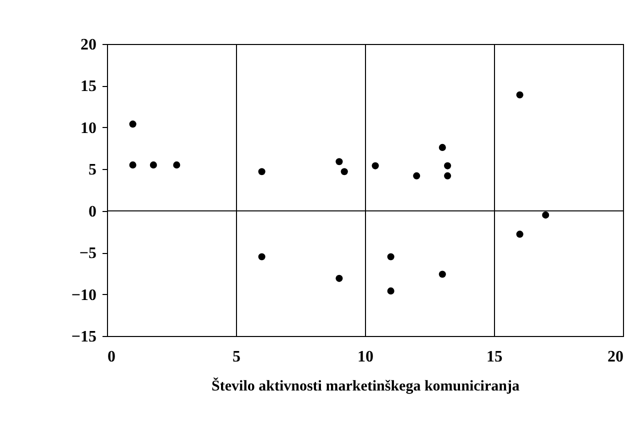  Describe the element at coordinates (616, 357) in the screenshot. I see `x-tick-label: 20` at that location.